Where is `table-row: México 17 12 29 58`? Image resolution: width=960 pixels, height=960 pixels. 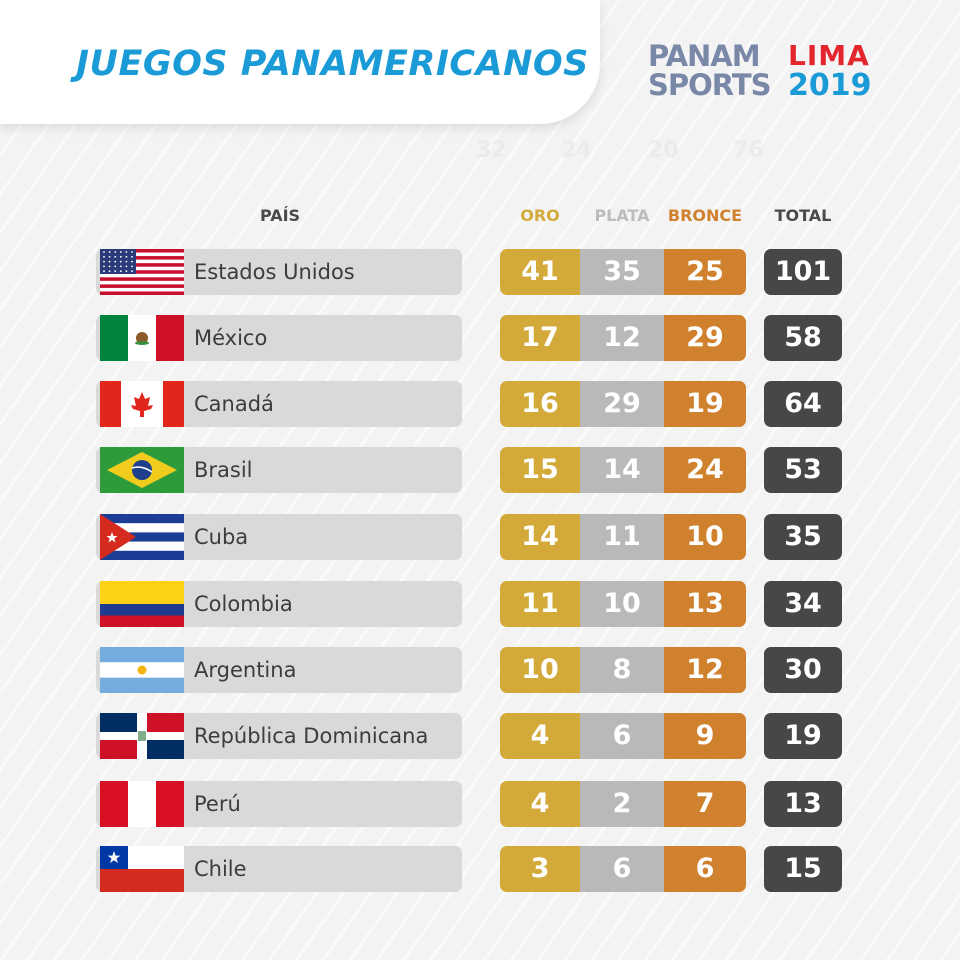
table-row: México 17 12 29 58 is located at coordinates (480, 338).